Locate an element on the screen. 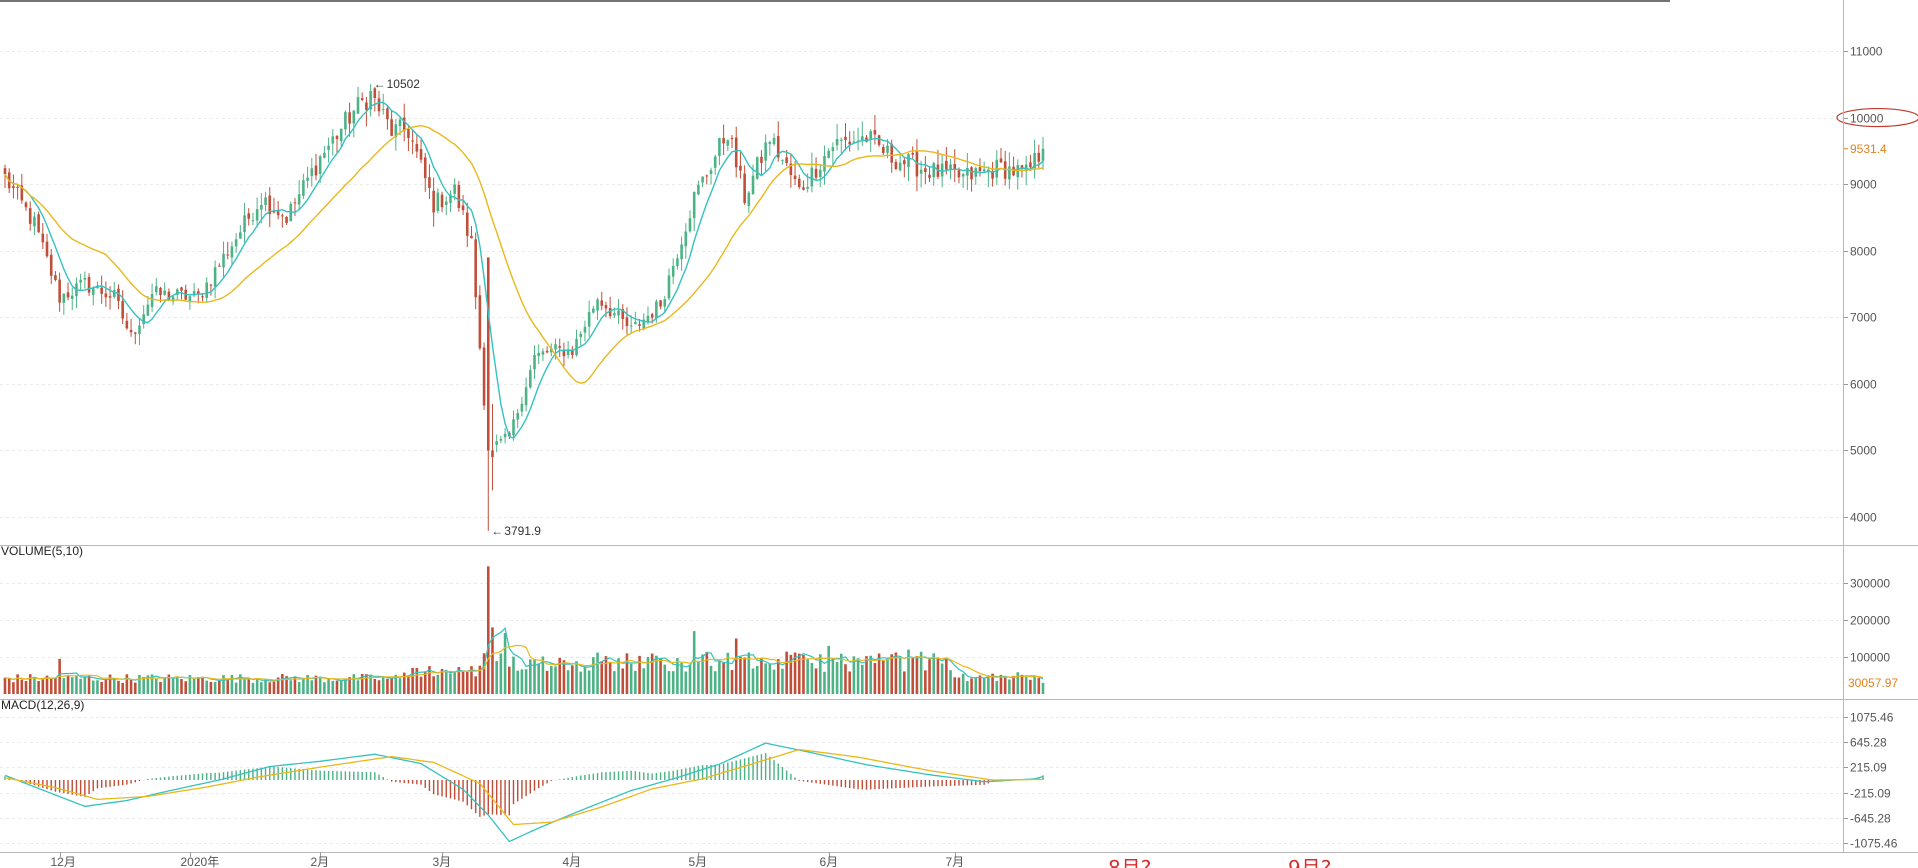 The width and height of the screenshot is (1918, 868). high-label: 10502 is located at coordinates (404, 84).